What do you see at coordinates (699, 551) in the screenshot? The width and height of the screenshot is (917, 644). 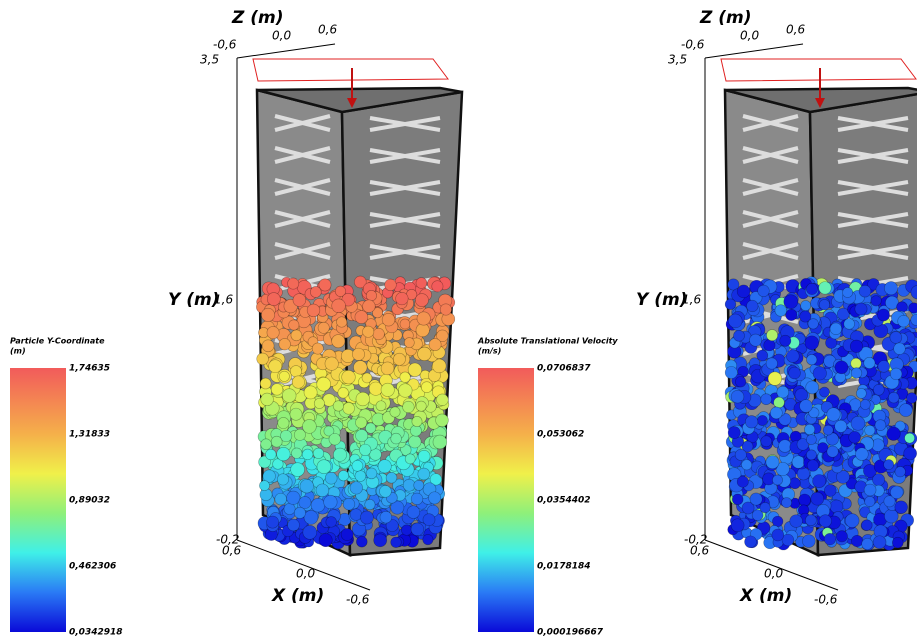 I see `x-tick-label: 0,6` at bounding box center [699, 551].